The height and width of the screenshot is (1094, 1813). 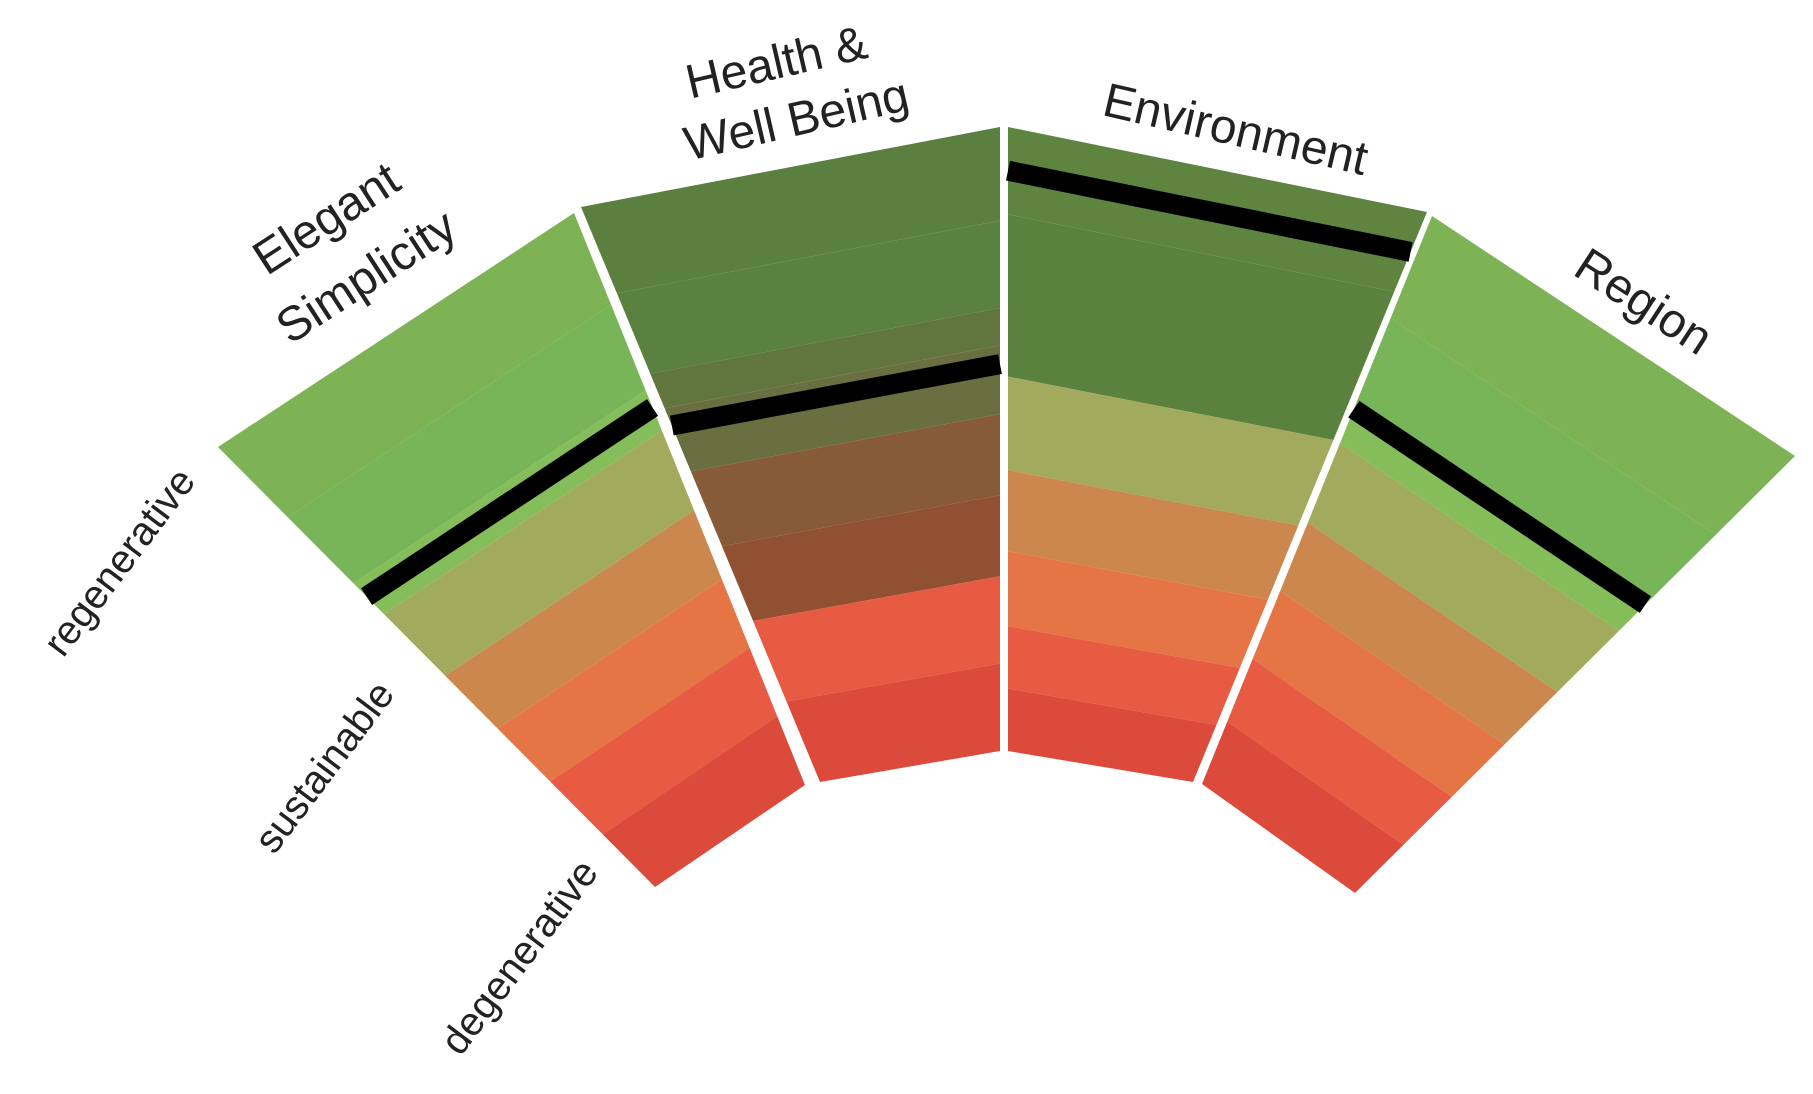 What do you see at coordinates (519, 957) in the screenshot?
I see `scale-label-degenerative: degenerative` at bounding box center [519, 957].